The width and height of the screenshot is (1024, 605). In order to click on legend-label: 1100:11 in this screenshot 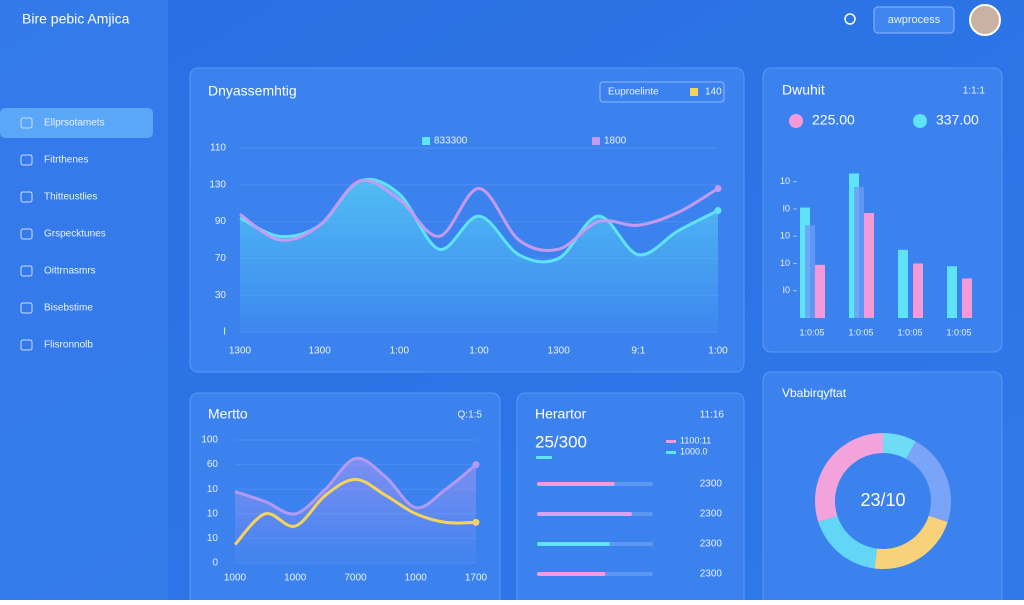, I will do `click(695, 440)`.